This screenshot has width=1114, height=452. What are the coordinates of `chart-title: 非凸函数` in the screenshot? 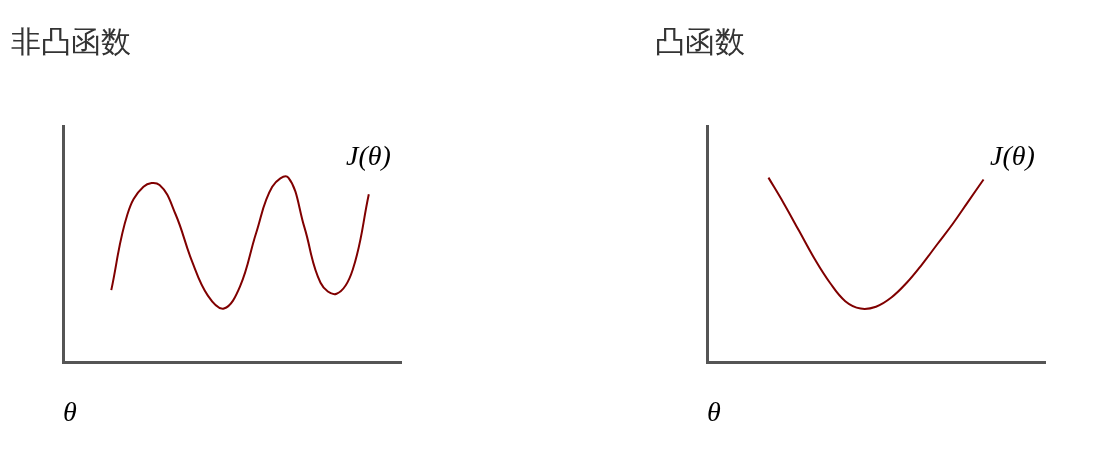 It's located at (71, 42).